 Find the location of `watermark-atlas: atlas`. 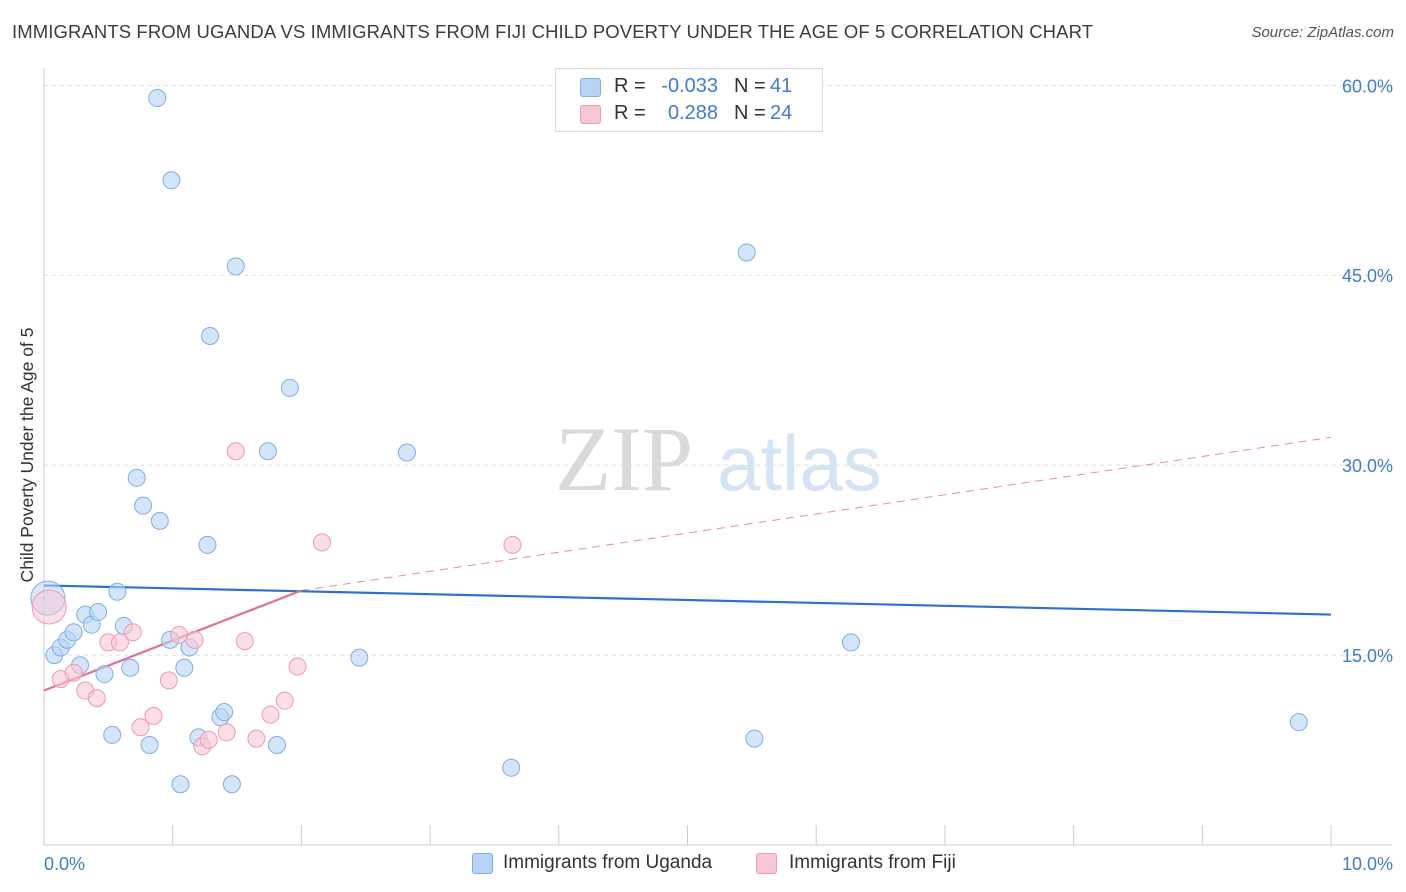

watermark-atlas: atlas is located at coordinates (799, 463).